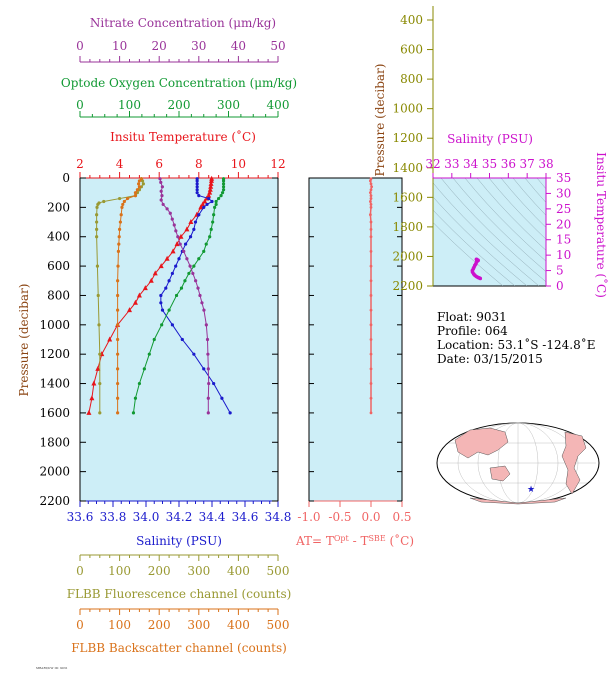  Describe the element at coordinates (471, 164) in the screenshot. I see `inset-salinity-tick-label: 34` at that location.